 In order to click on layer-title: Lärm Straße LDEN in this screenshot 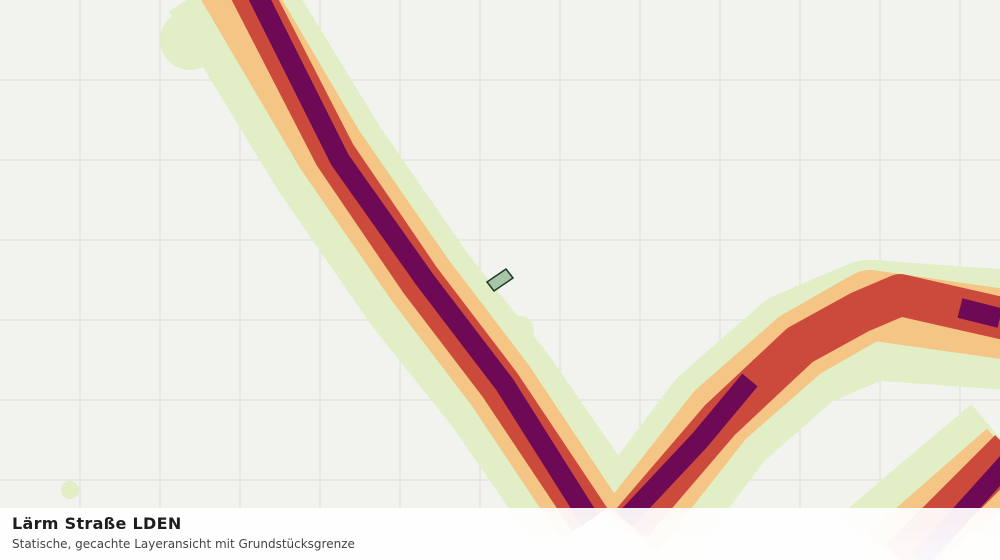, I will do `click(97, 523)`.